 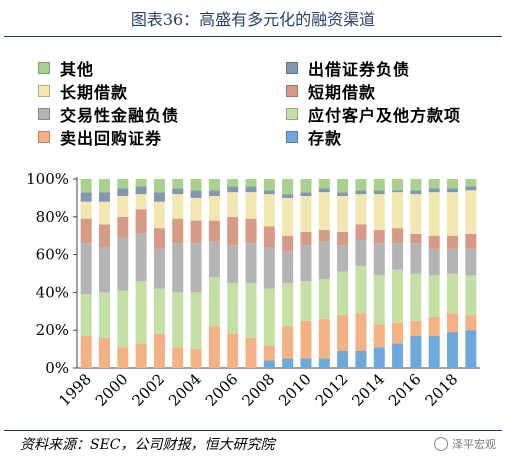 I want to click on legend-item: 存款, so click(x=314, y=137).